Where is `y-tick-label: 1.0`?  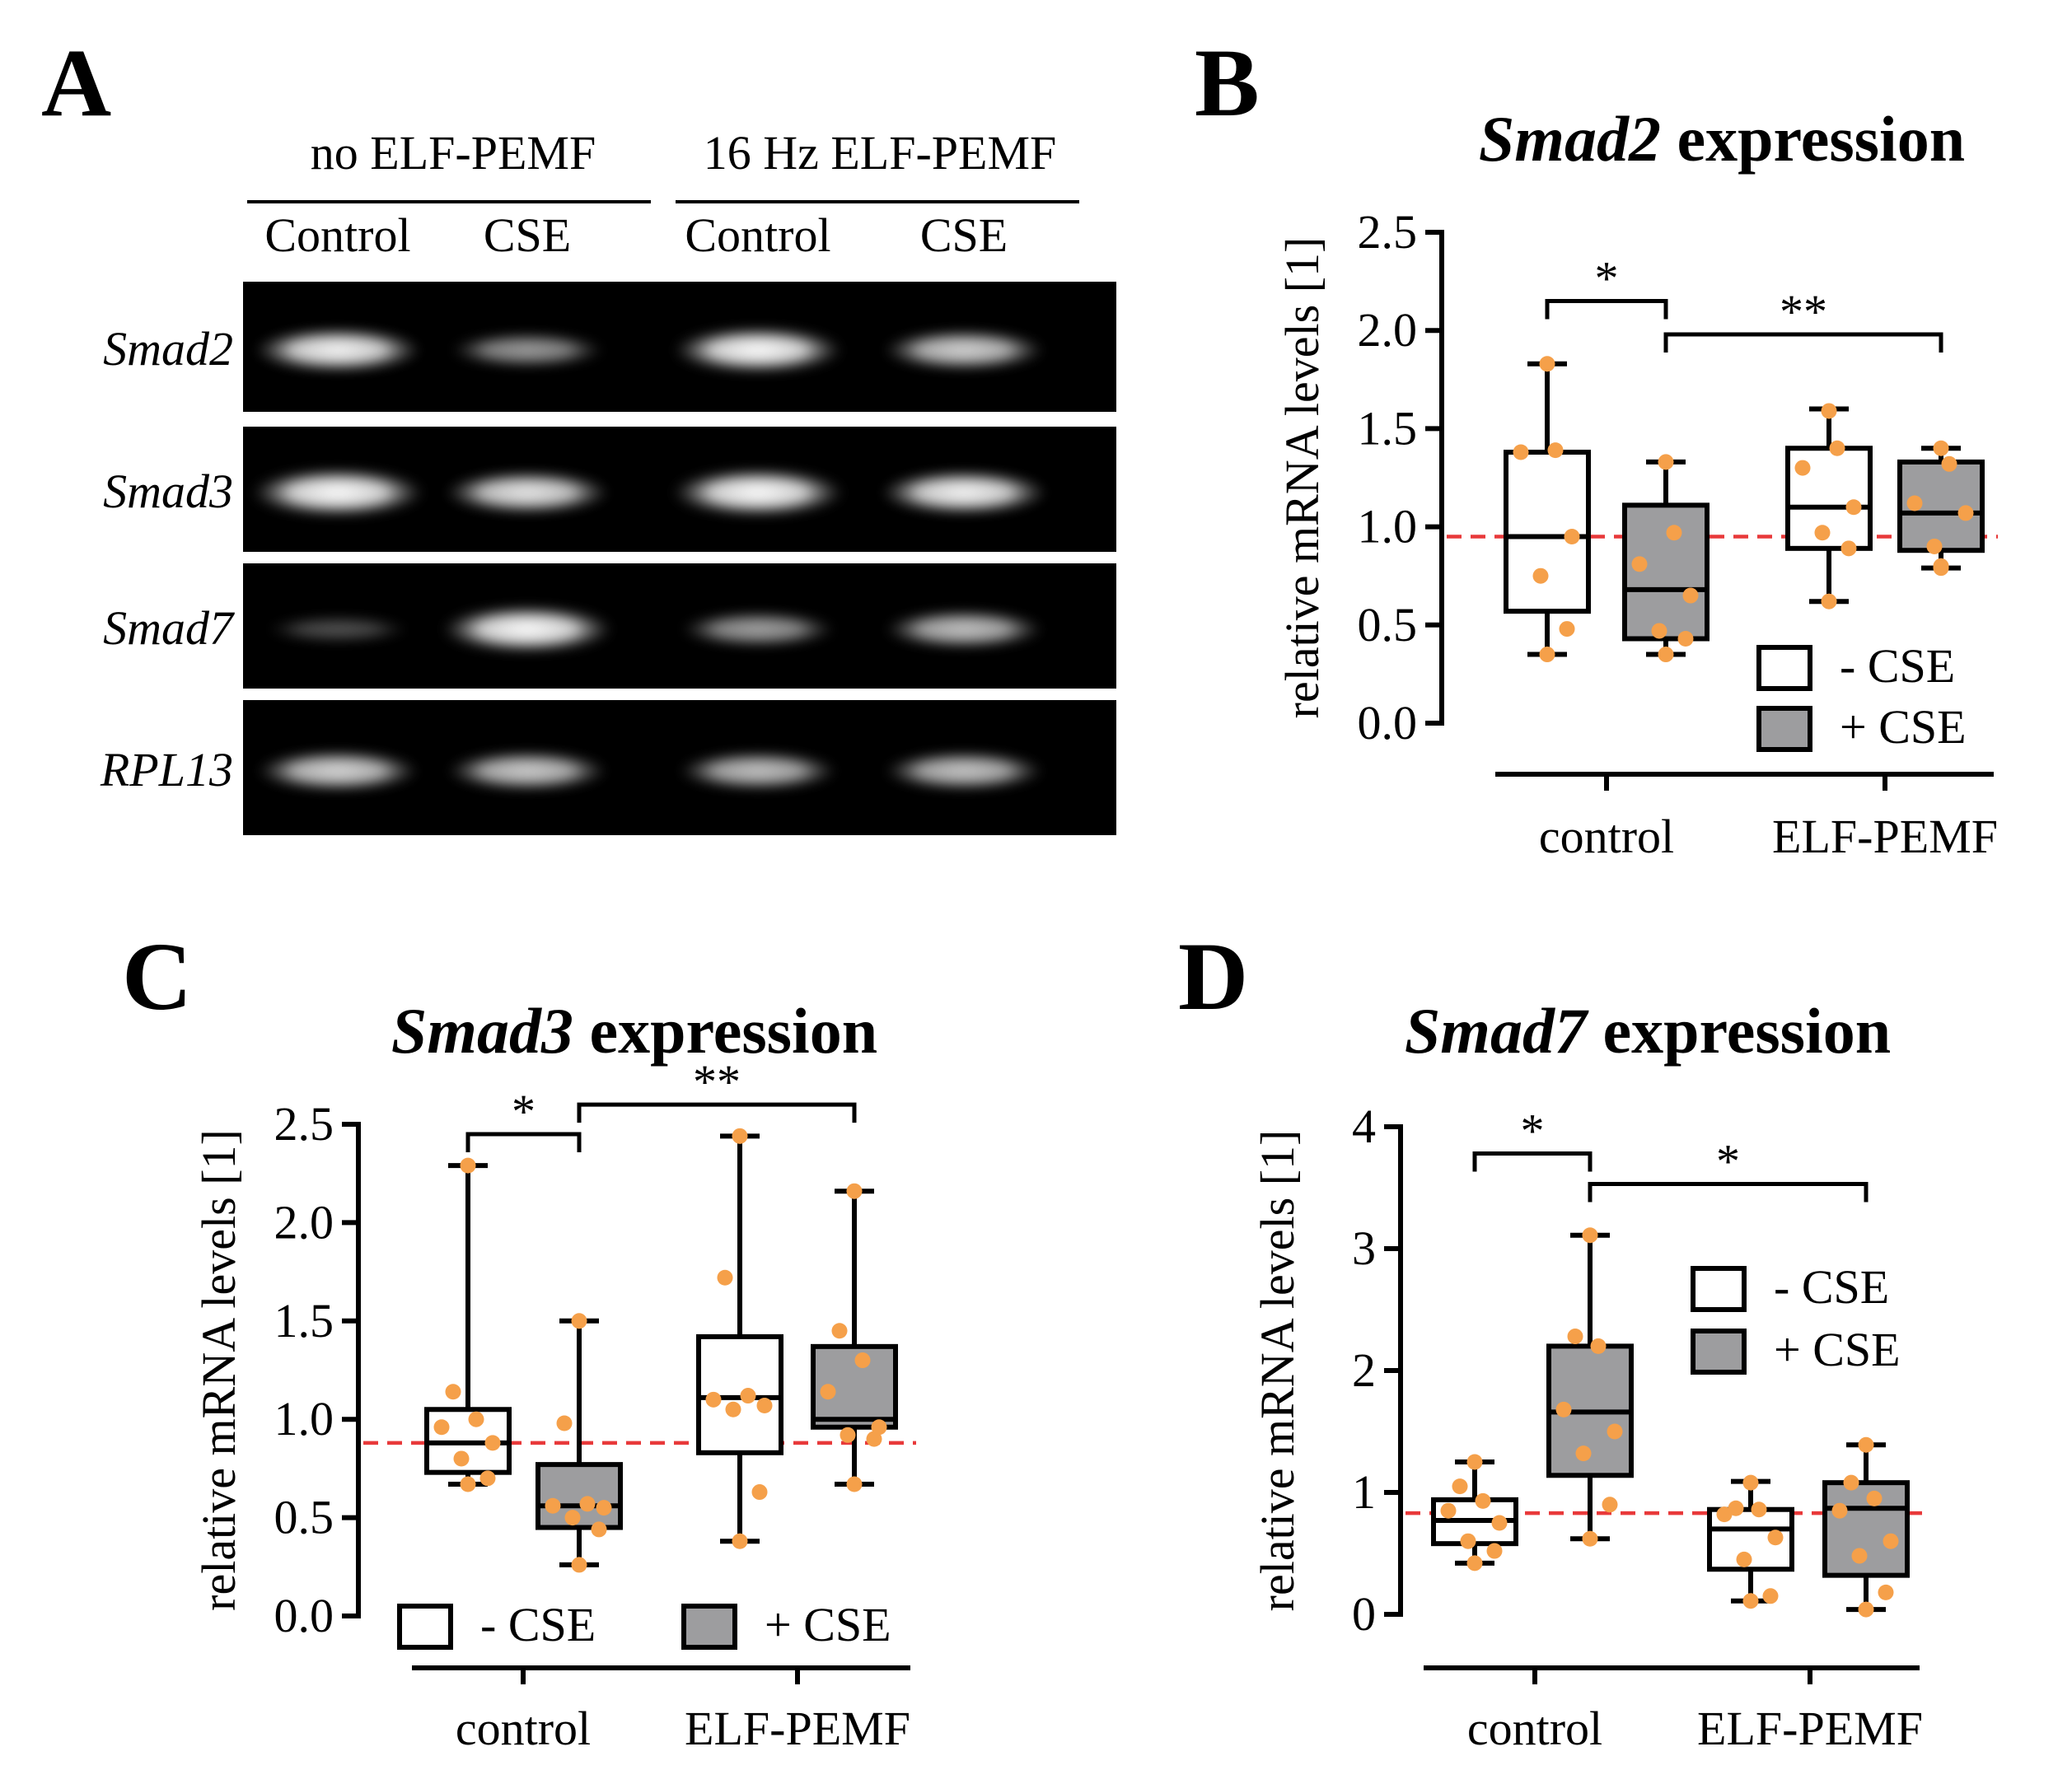
y-tick-label: 1.0 is located at coordinates (1388, 526).